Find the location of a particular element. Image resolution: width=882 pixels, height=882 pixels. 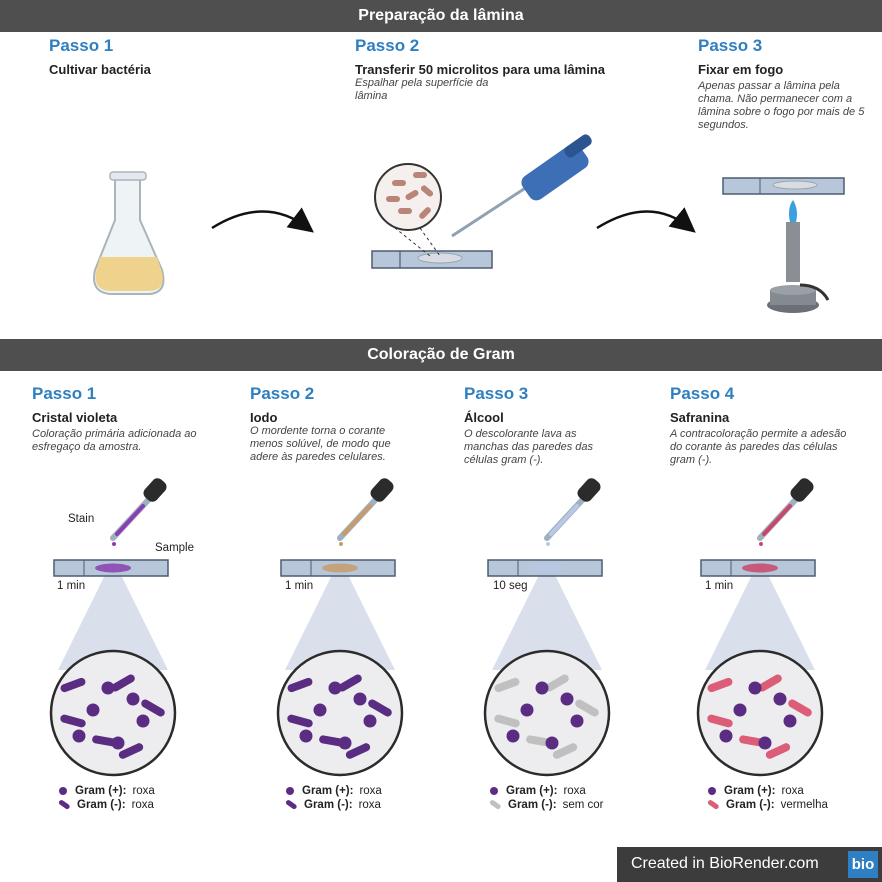

prep-step-2-desc: Espalhar pela superfície da lâmina is located at coordinates (422, 89).